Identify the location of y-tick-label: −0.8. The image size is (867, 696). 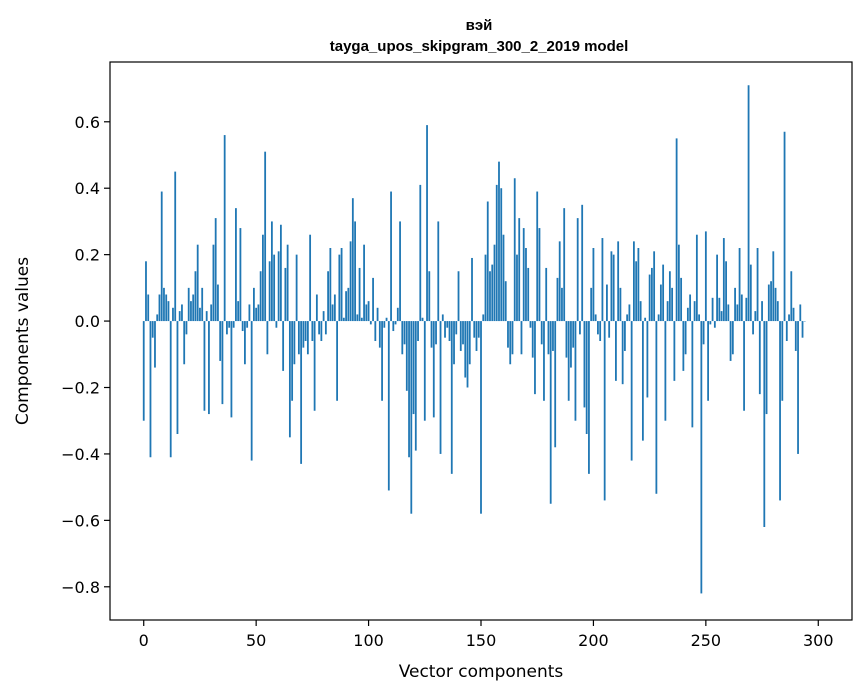
(80, 587).